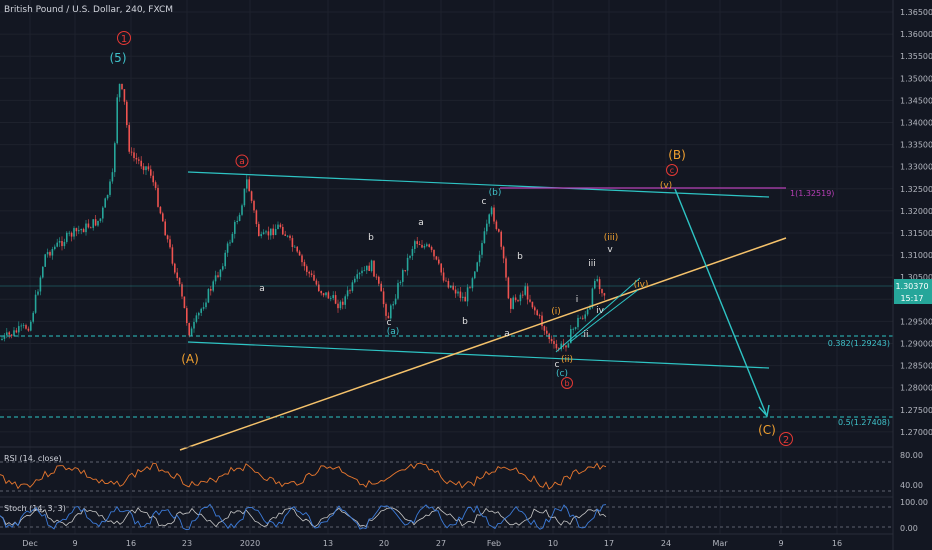 The width and height of the screenshot is (932, 550). Describe the element at coordinates (720, 301) in the screenshot. I see `projection-arrow-line` at that location.